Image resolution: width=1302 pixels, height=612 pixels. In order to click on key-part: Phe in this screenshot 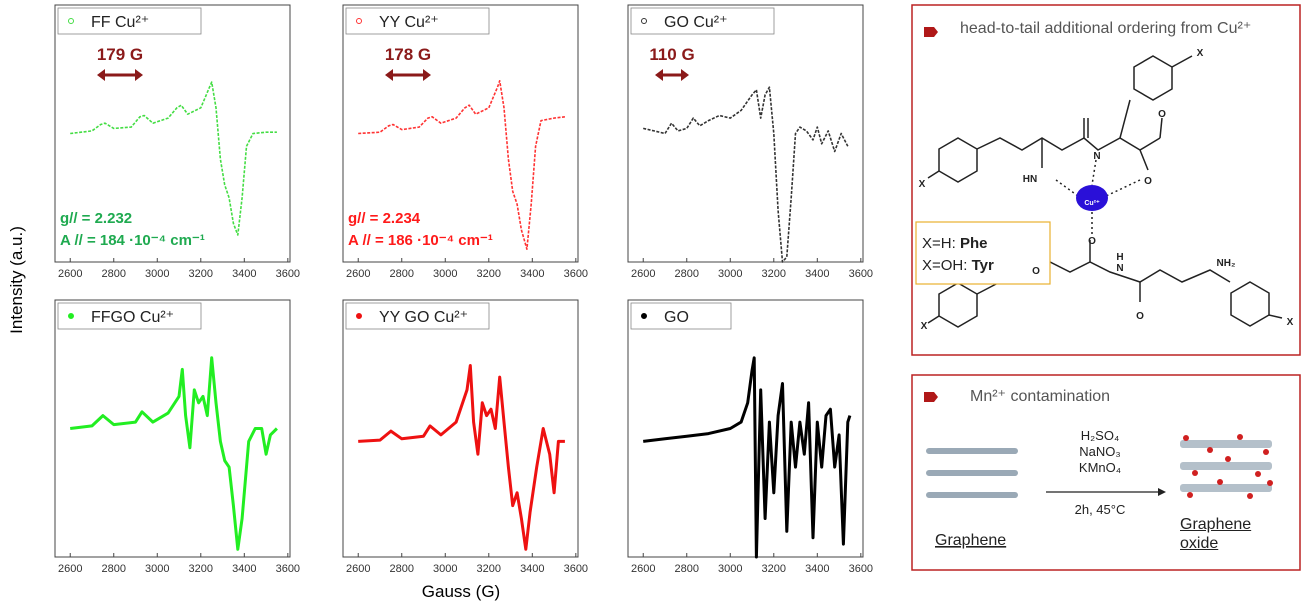, I will do `click(974, 243)`.